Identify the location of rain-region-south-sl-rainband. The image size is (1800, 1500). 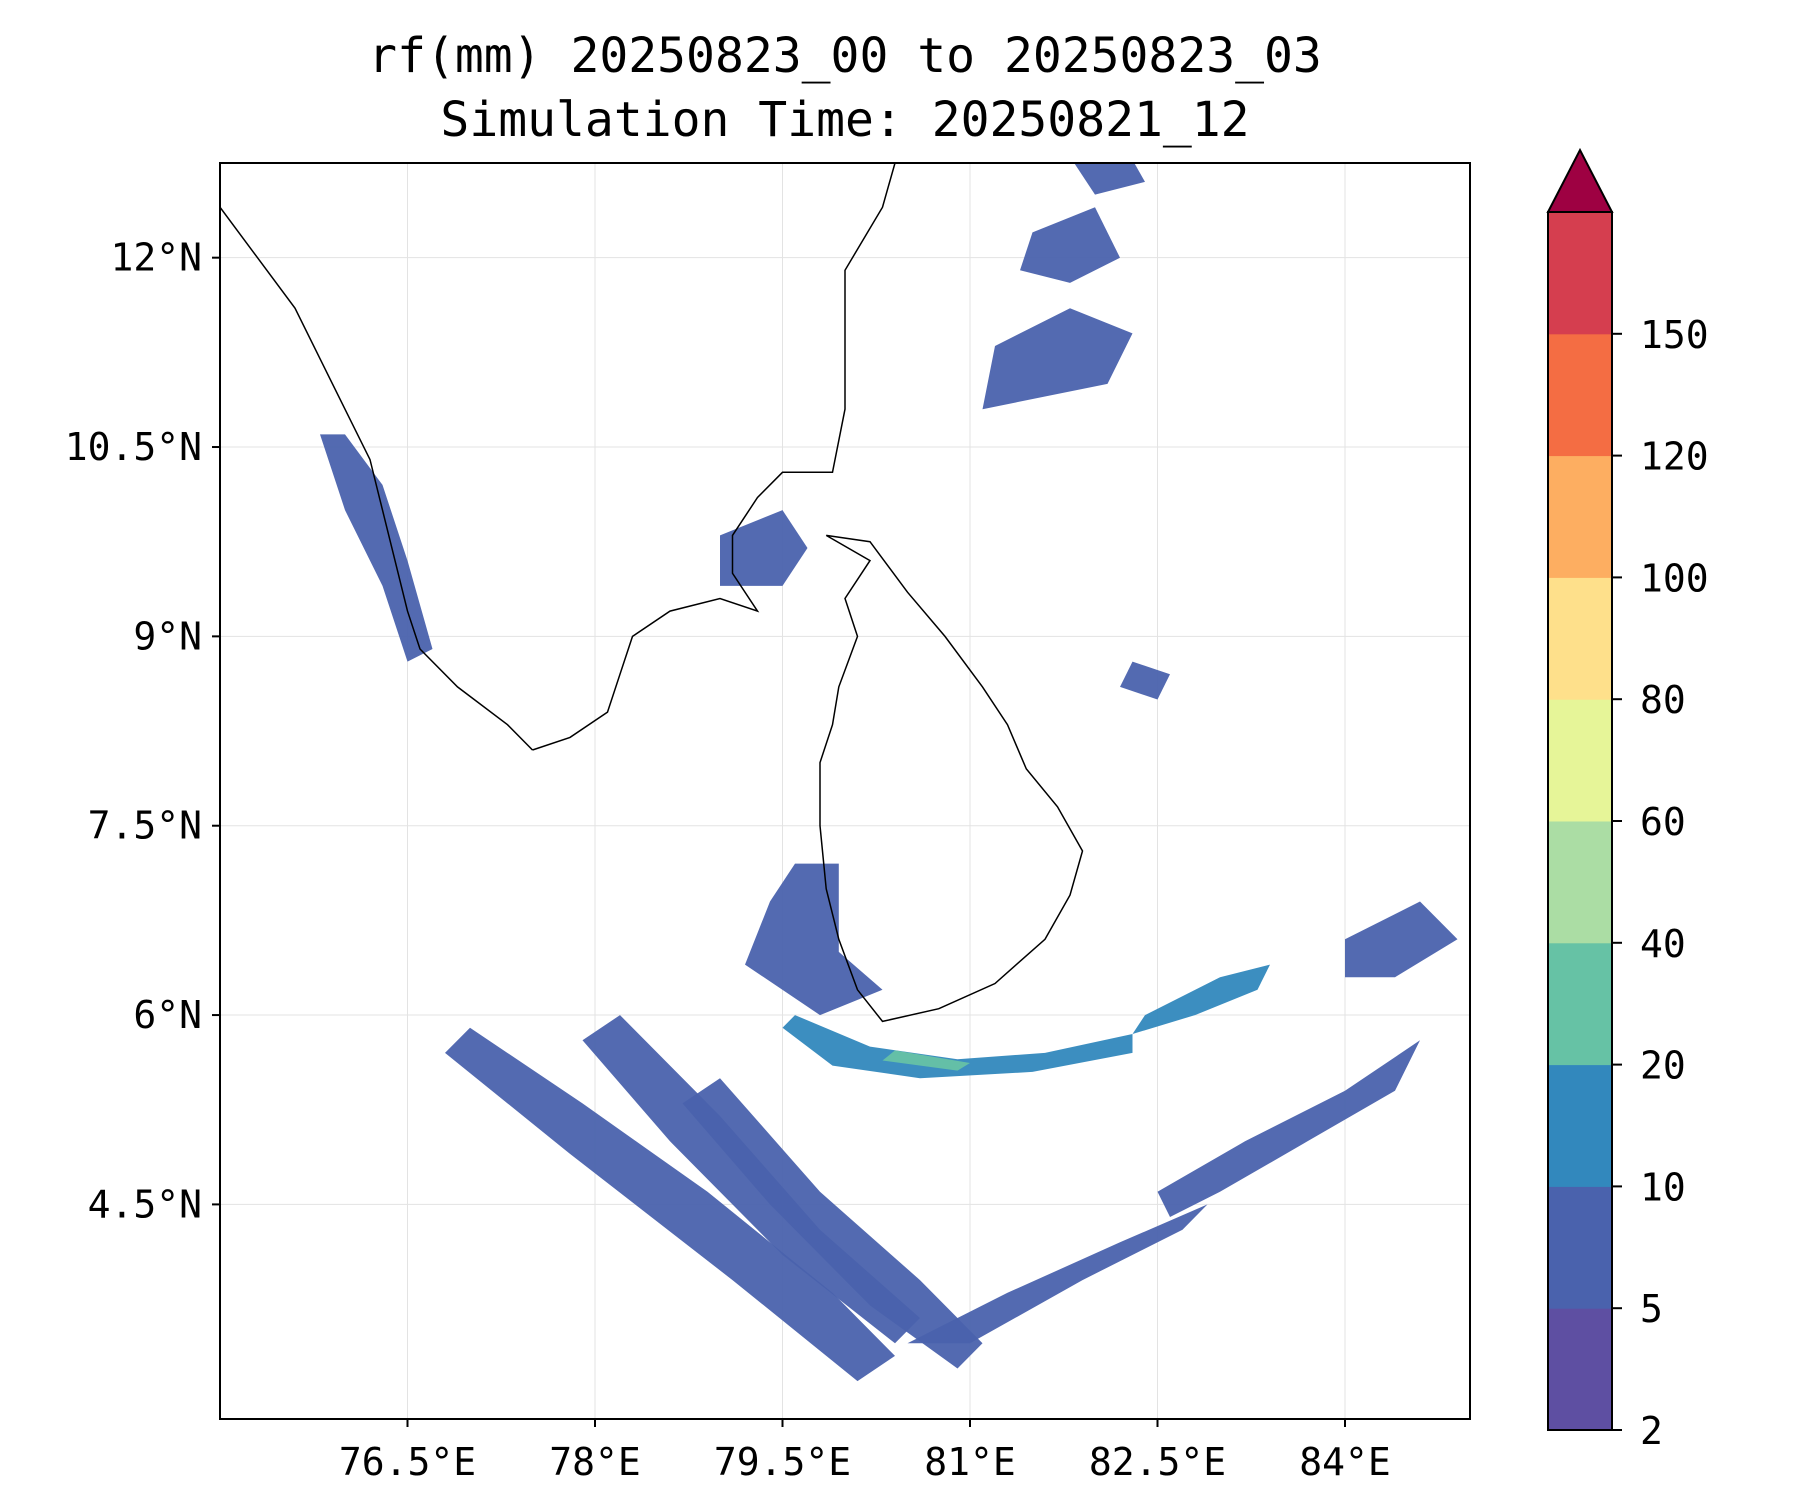
(957, 1047).